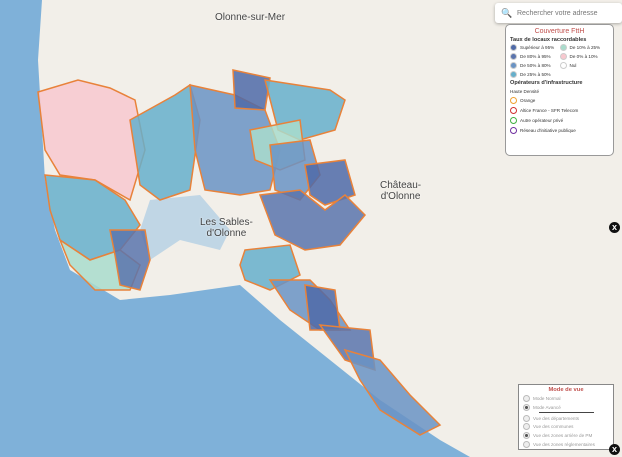  I want to click on legend-operator-item: Réseau d'initiative publique, so click(559, 130).